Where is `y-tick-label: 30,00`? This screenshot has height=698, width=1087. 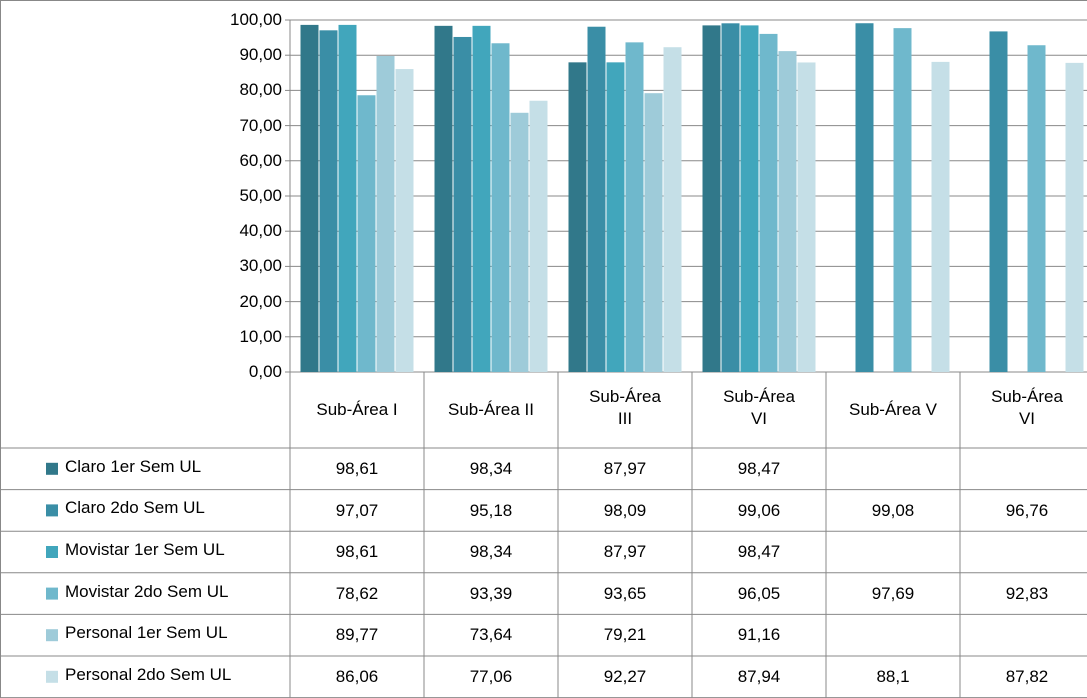 y-tick-label: 30,00 is located at coordinates (260, 266).